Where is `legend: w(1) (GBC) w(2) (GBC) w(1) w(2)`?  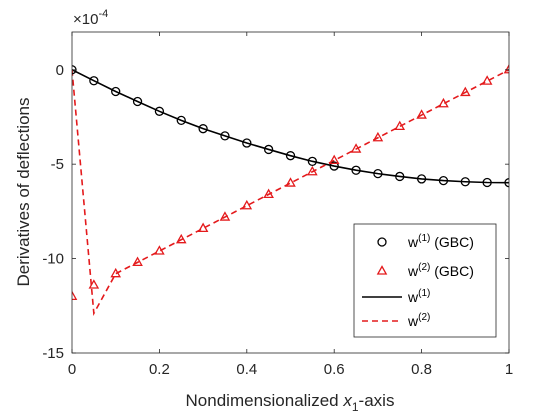
legend: w(1) (GBC) w(2) (GBC) w(1) w(2) is located at coordinates (425, 280).